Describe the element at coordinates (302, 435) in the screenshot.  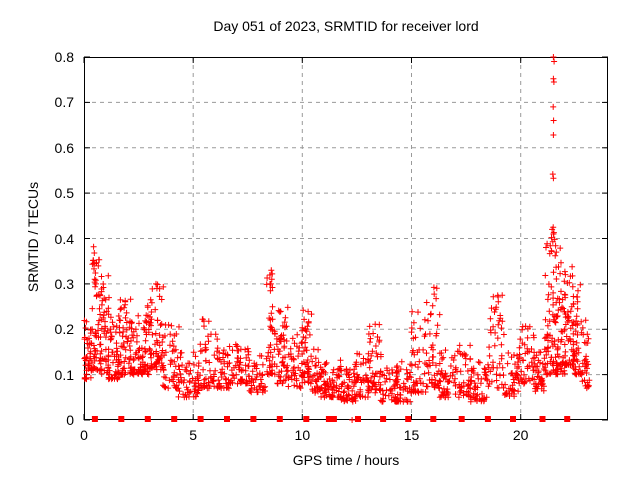
I see `x-tick-label: 10` at that location.